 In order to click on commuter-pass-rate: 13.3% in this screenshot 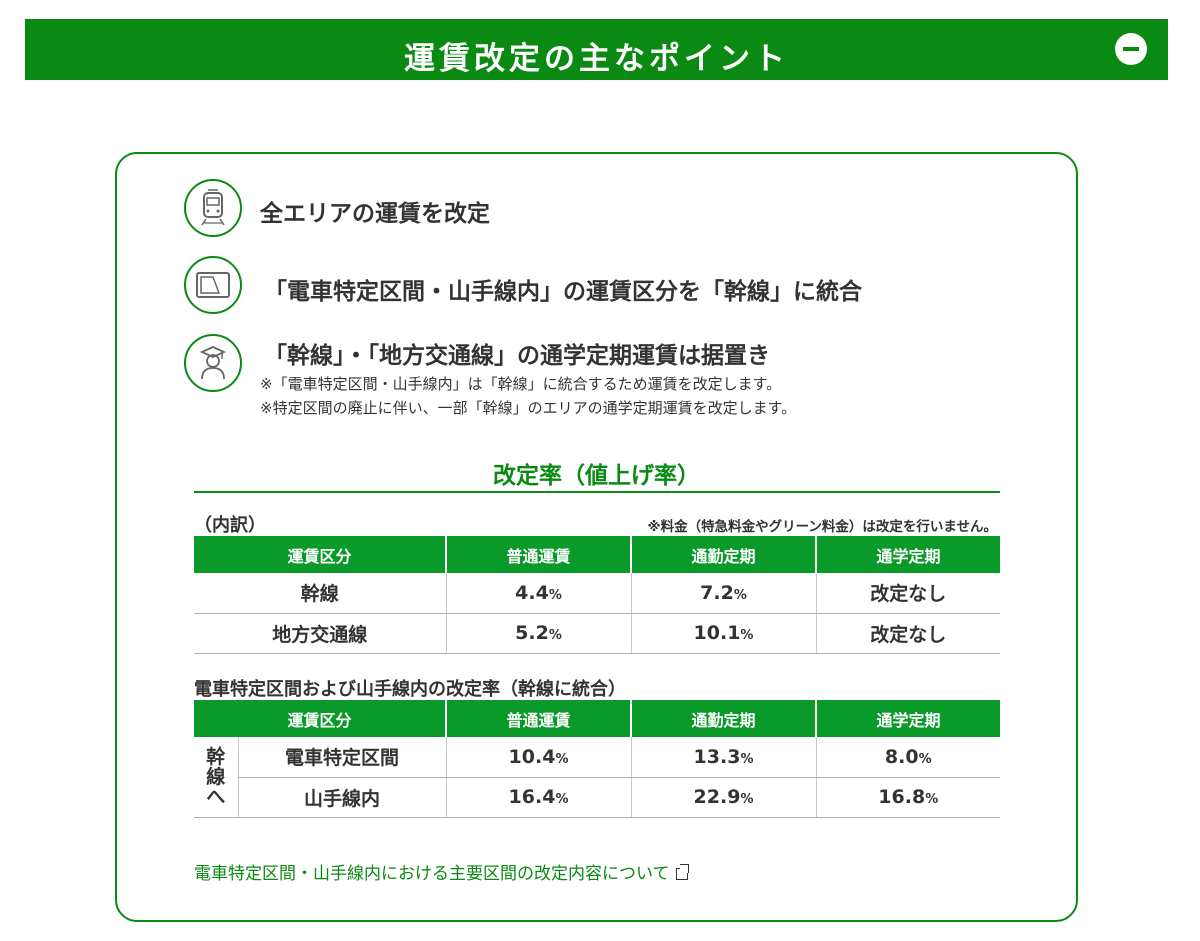, I will do `click(723, 757)`.